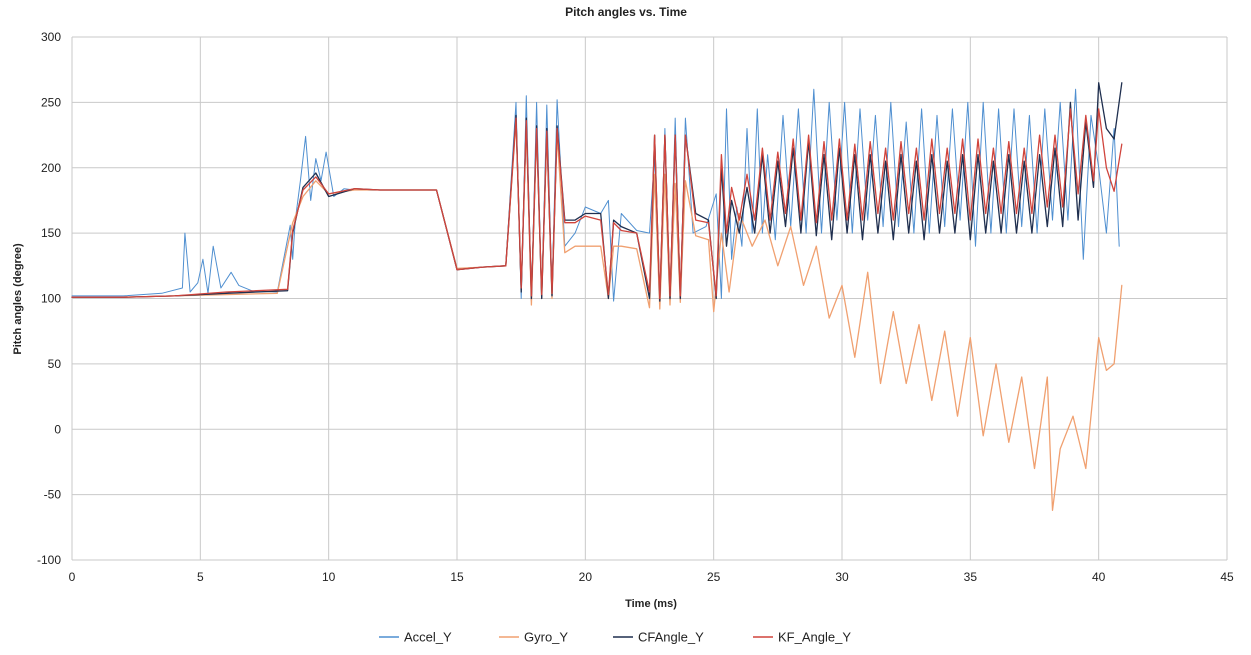  I want to click on y-tick-label: 0, so click(57, 429).